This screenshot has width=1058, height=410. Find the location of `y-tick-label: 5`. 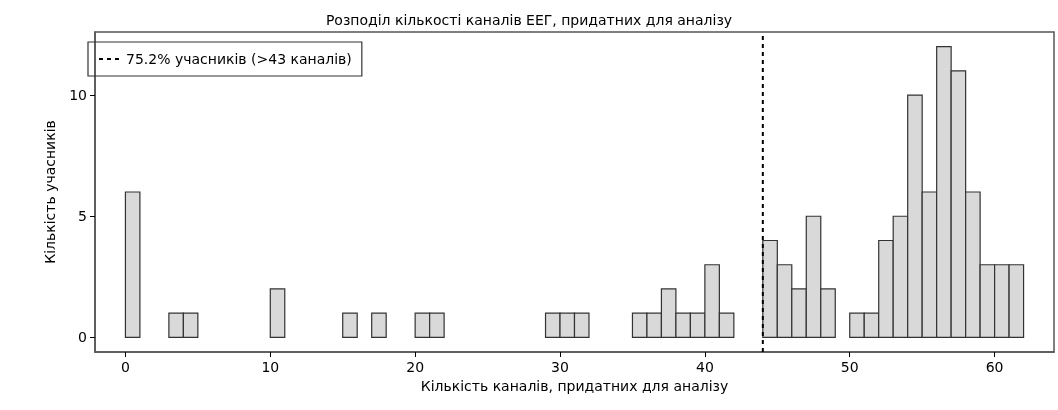

y-tick-label: 5 is located at coordinates (82, 216).